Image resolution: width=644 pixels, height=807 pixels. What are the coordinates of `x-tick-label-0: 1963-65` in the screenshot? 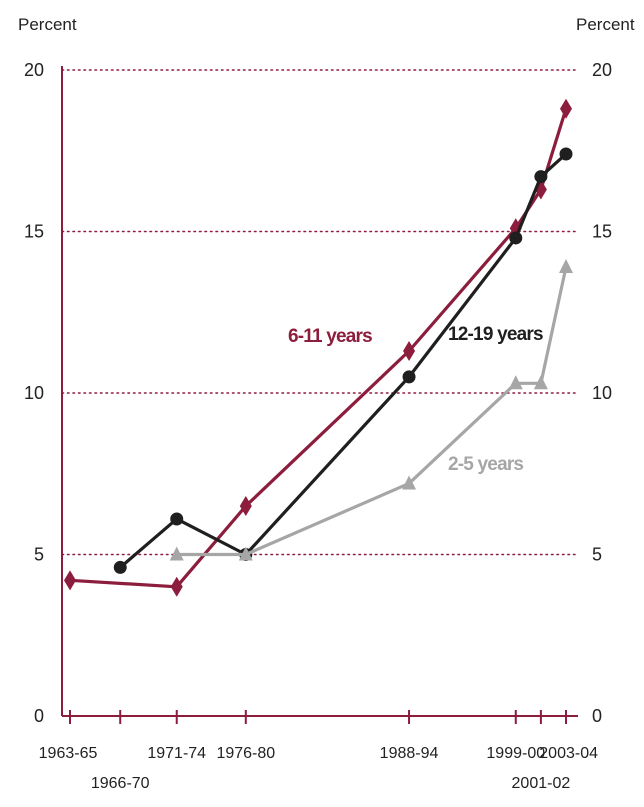 It's located at (68, 753).